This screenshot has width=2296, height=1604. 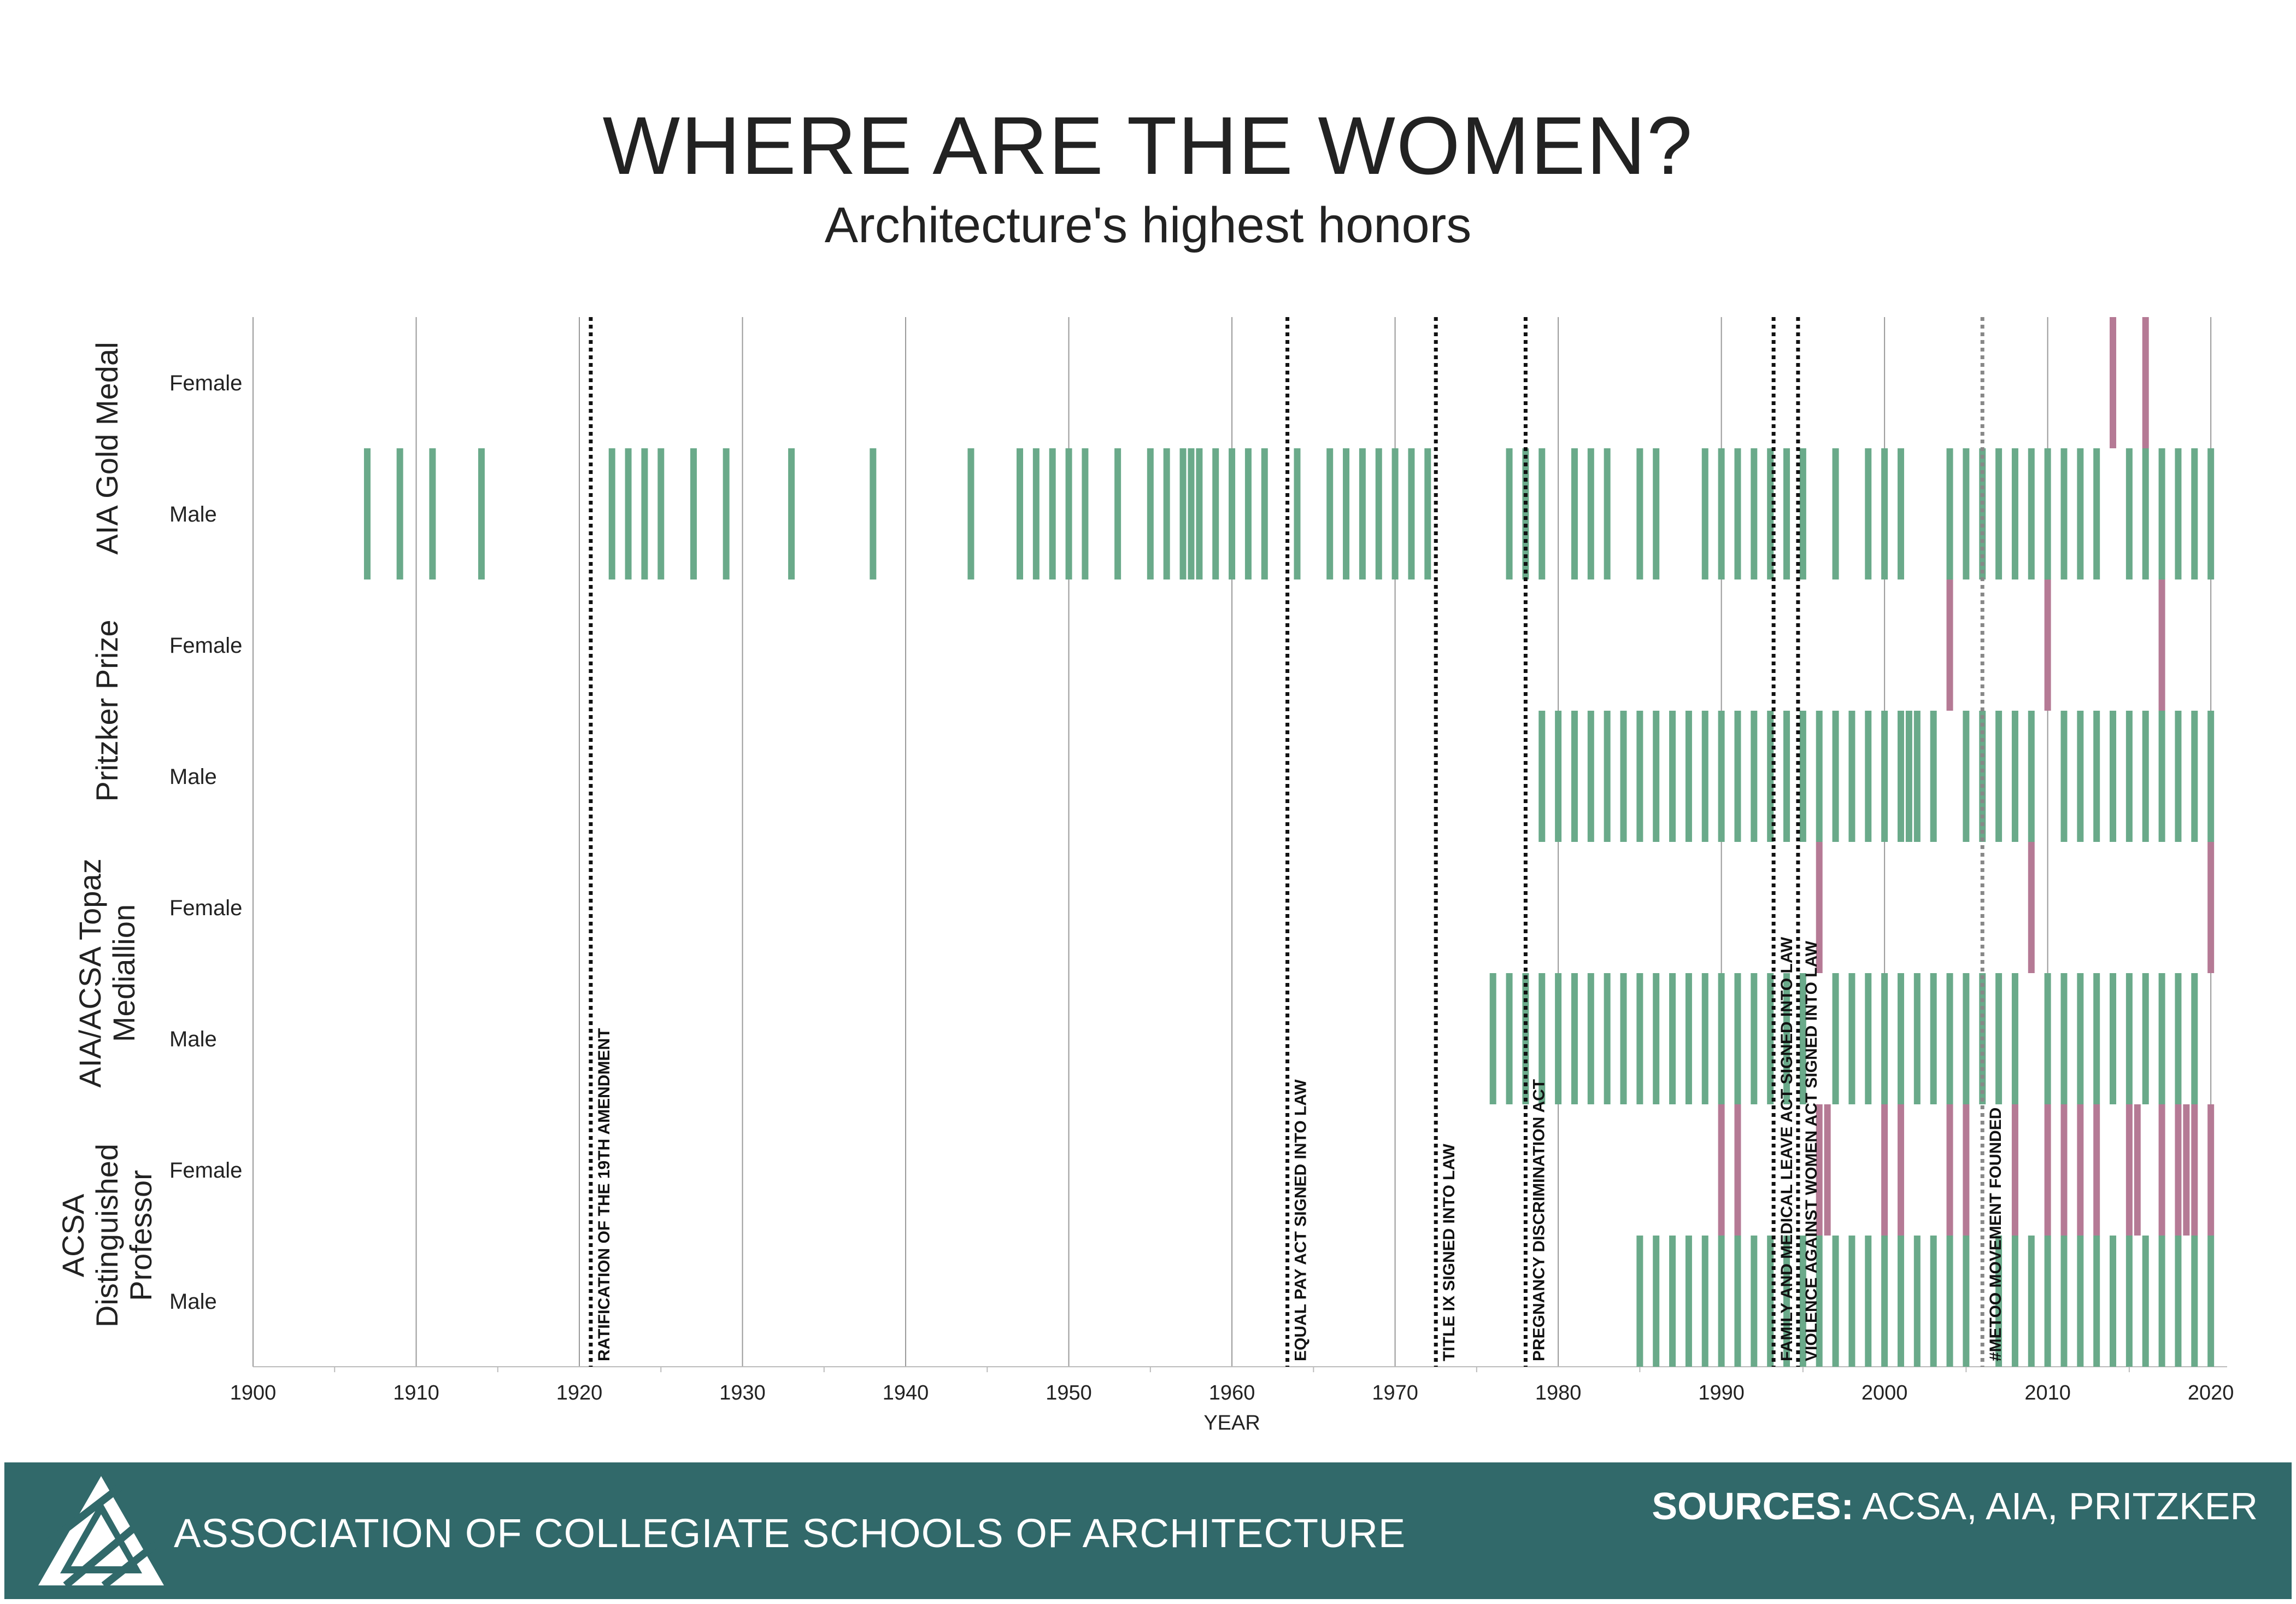 I want to click on group-label: Professor, so click(x=141, y=1235).